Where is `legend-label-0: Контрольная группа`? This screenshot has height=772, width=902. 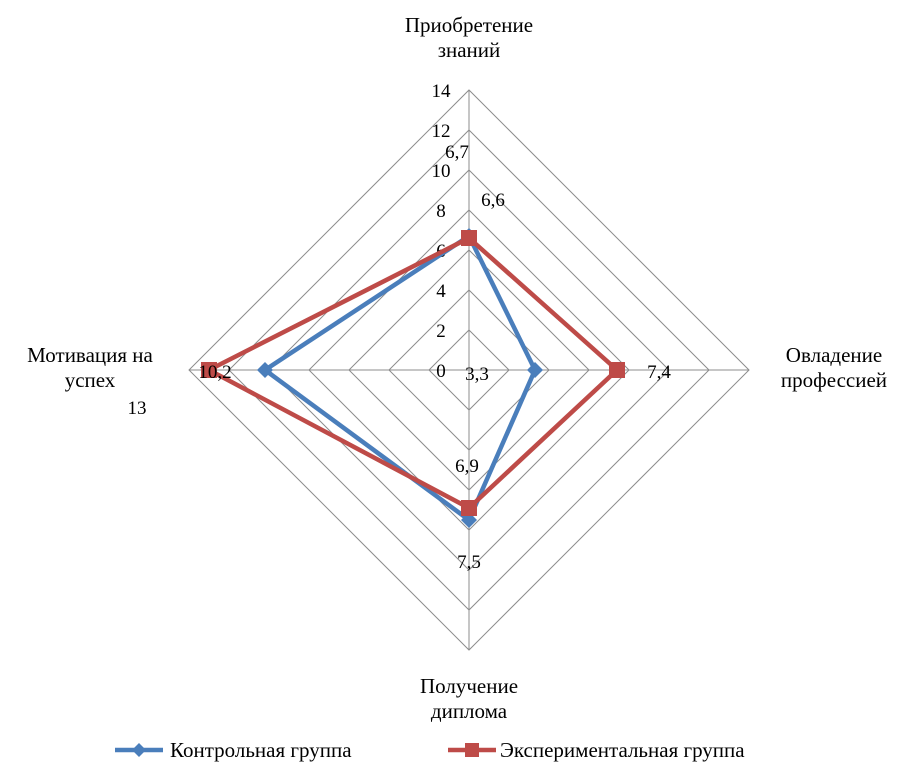 legend-label-0: Контрольная группа is located at coordinates (261, 750).